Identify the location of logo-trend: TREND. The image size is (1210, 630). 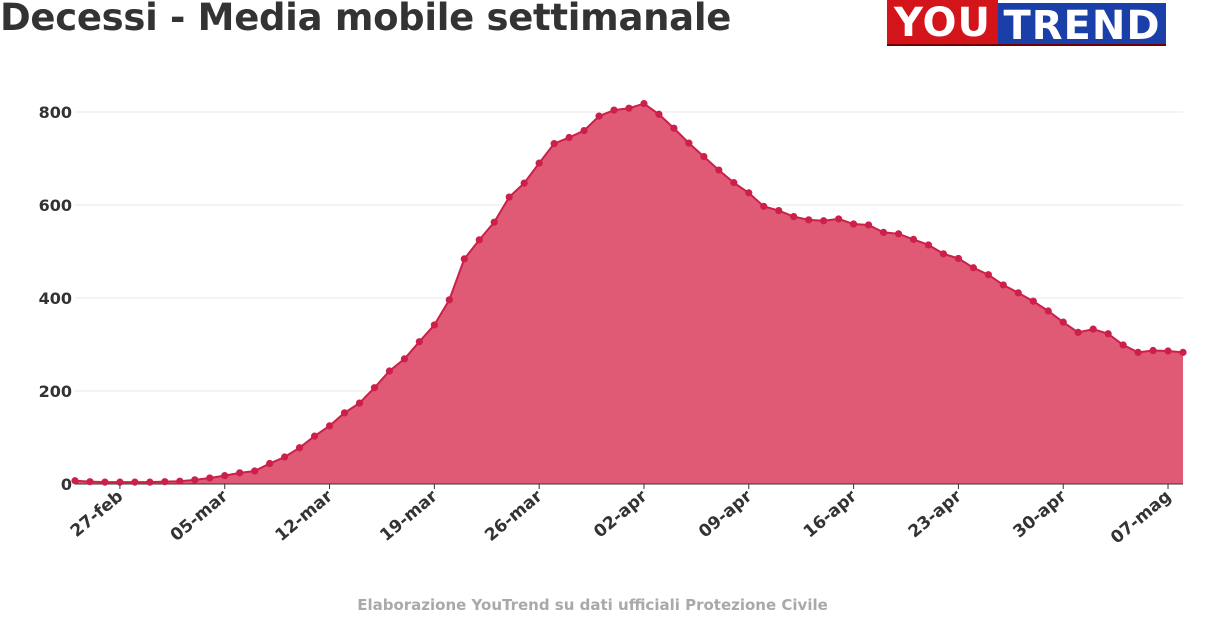
(1082, 24).